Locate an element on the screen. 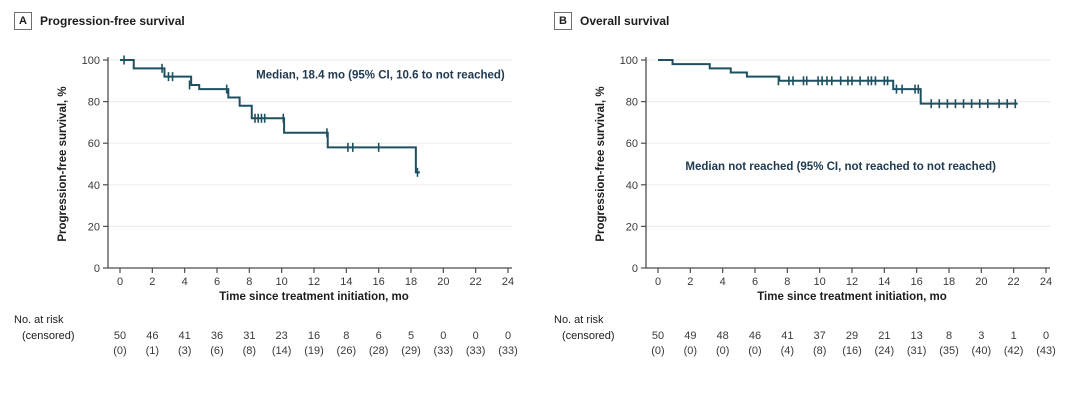 The height and width of the screenshot is (400, 1080). censored-value: (31) is located at coordinates (917, 351).